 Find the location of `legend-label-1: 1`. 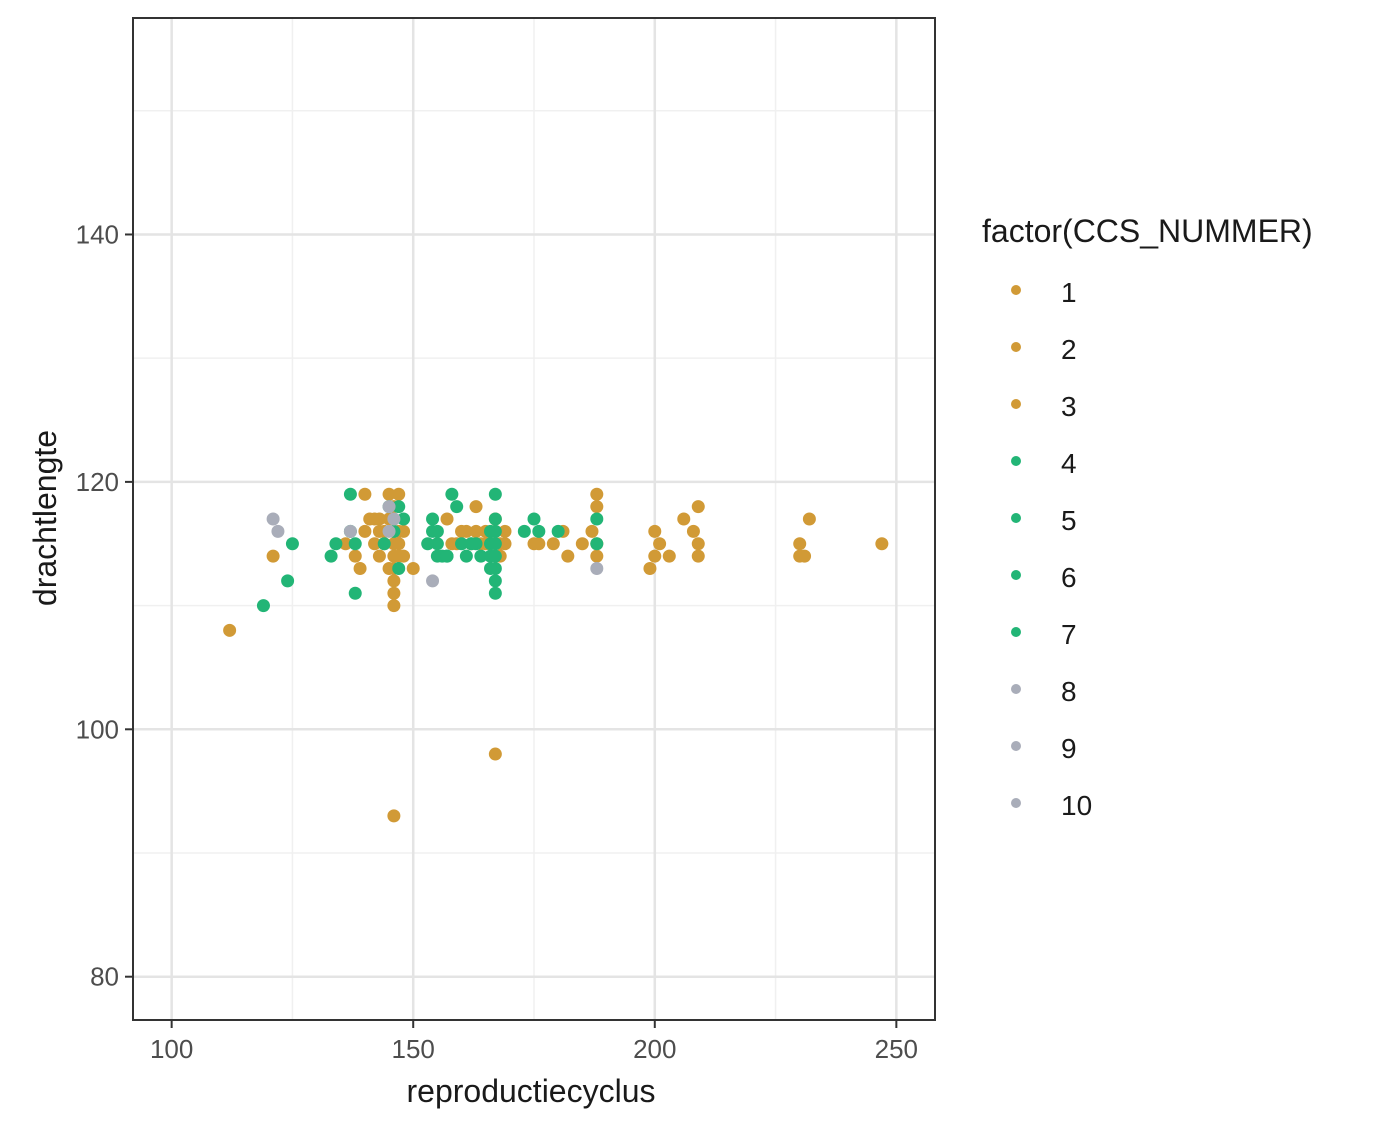

legend-label-1: 1 is located at coordinates (1069, 292).